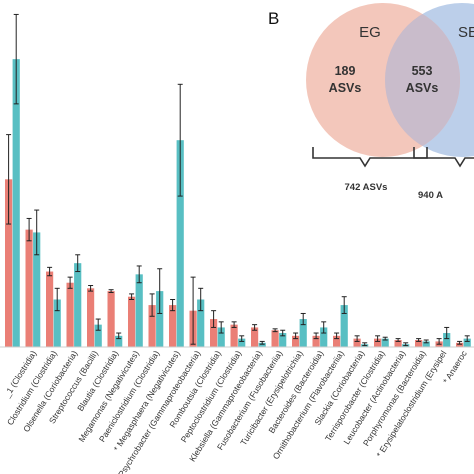 This screenshot has height=474, width=474. What do you see at coordinates (273, 18) in the screenshot?
I see `panel-label-b: B` at bounding box center [273, 18].